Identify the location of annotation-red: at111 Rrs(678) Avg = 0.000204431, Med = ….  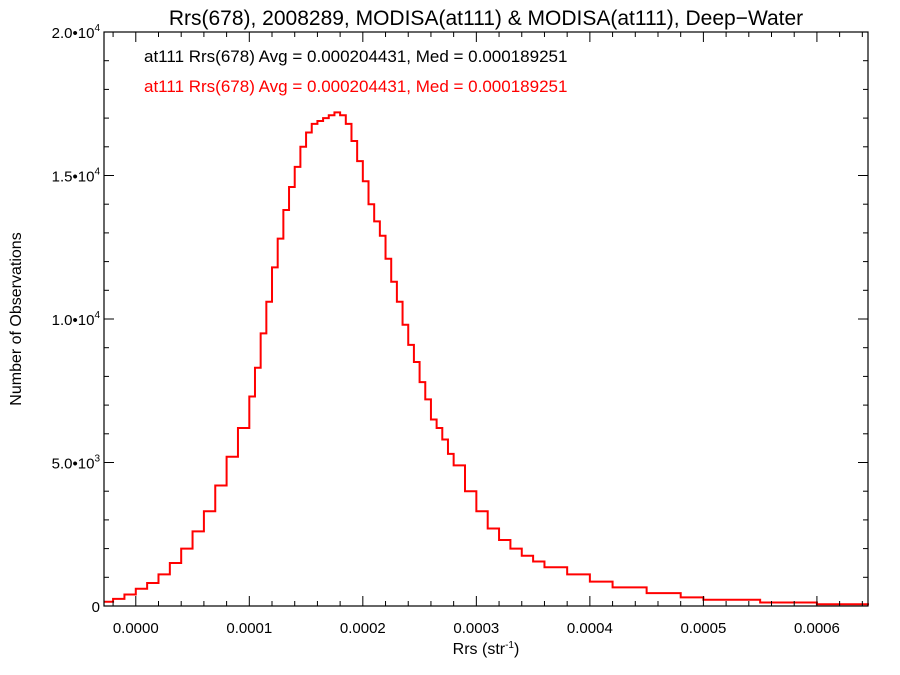
(355, 86).